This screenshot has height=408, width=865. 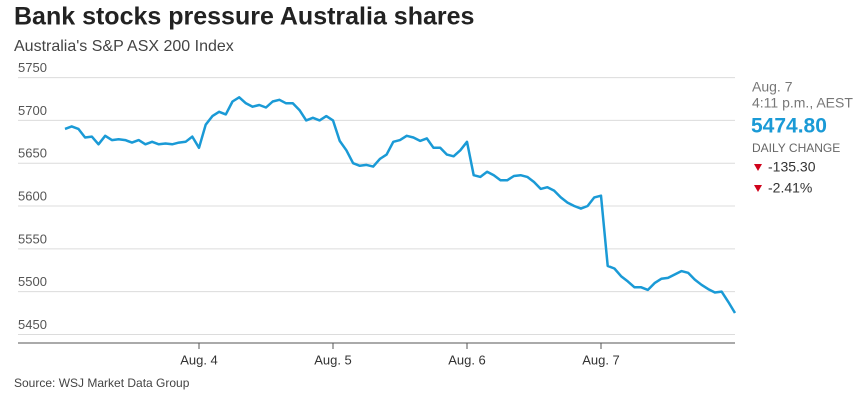 I want to click on panel-change-pct: -2.41%, so click(x=790, y=188).